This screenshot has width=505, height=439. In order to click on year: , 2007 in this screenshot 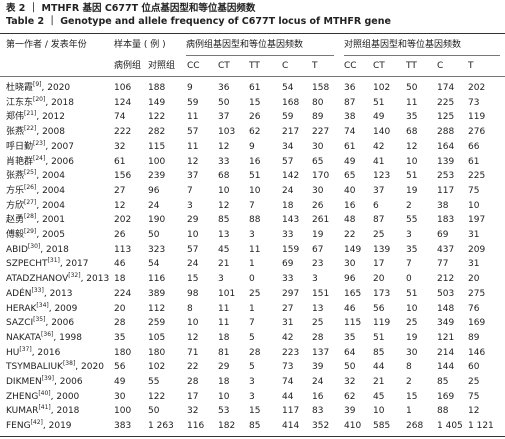, I will do `click(59, 146)`.